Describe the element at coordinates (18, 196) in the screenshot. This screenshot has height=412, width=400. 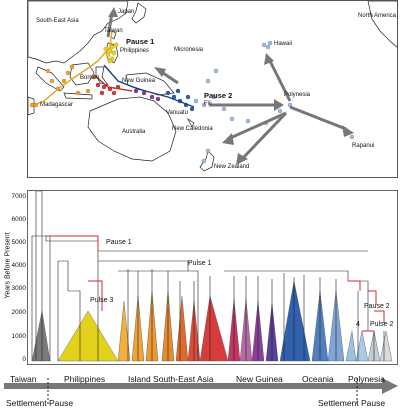
I see `y-tick: 7000` at that location.